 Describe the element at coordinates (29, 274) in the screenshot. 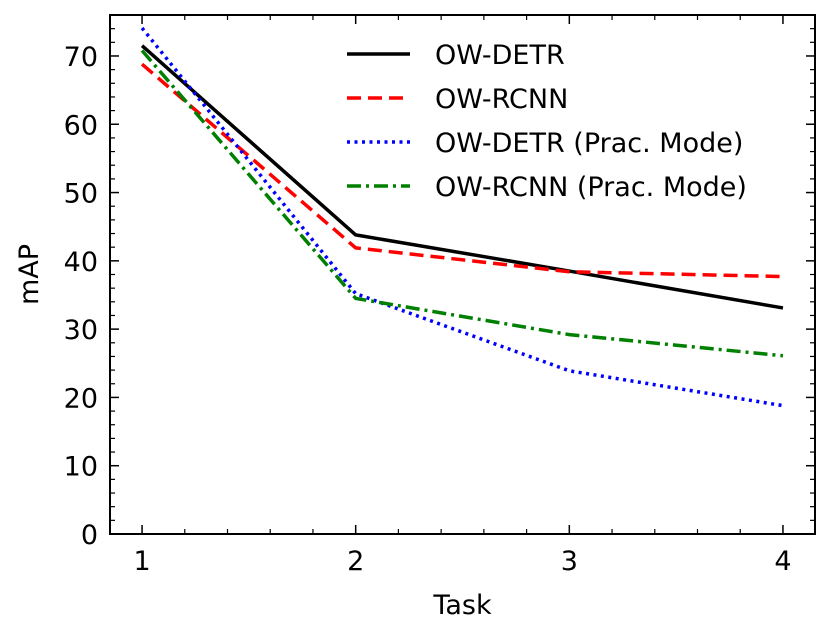

I see `y-axis-label: mAP` at that location.